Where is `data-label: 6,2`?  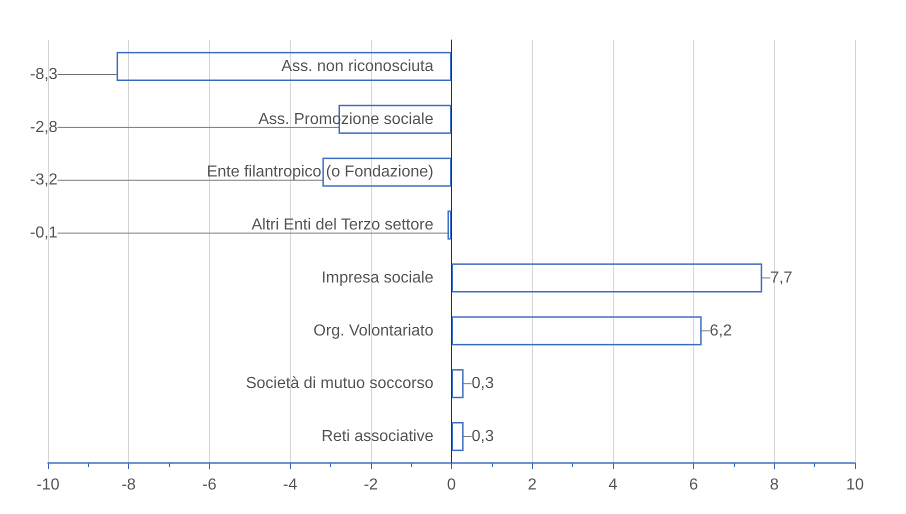 data-label: 6,2 is located at coordinates (721, 331).